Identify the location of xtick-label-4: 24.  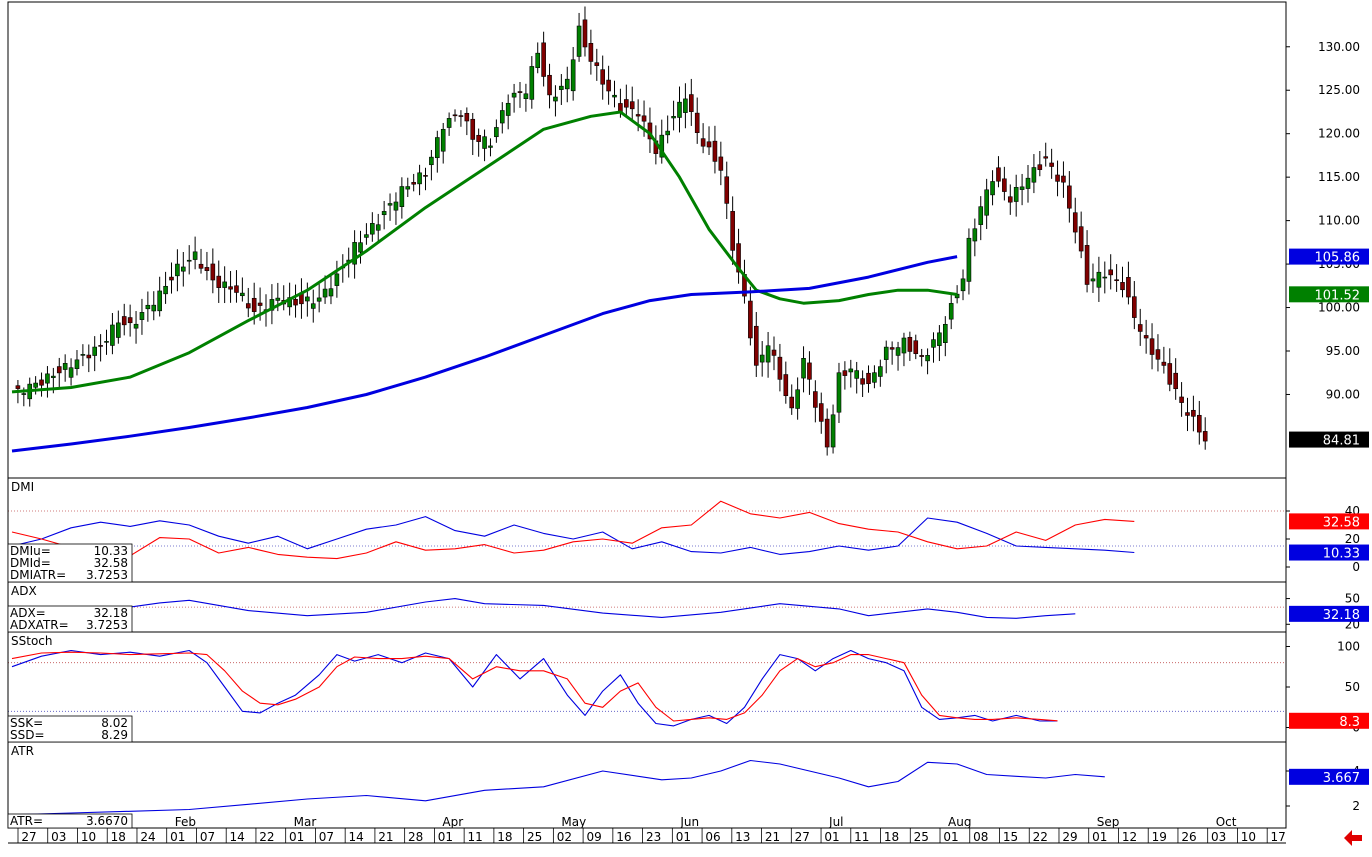
(147, 837).